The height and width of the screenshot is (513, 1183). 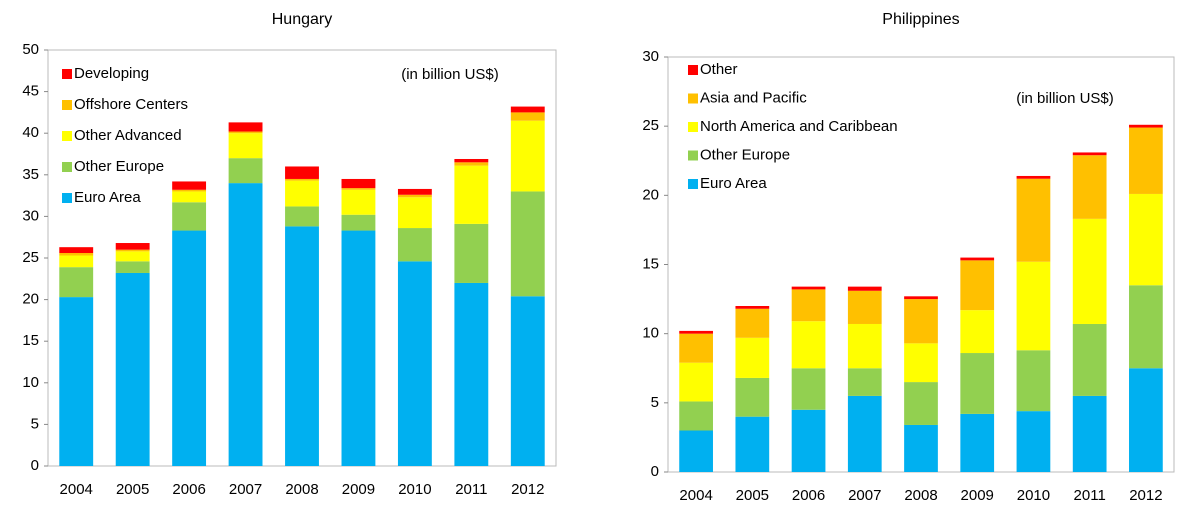 What do you see at coordinates (132, 489) in the screenshot?
I see `x-tick-label: 2005` at bounding box center [132, 489].